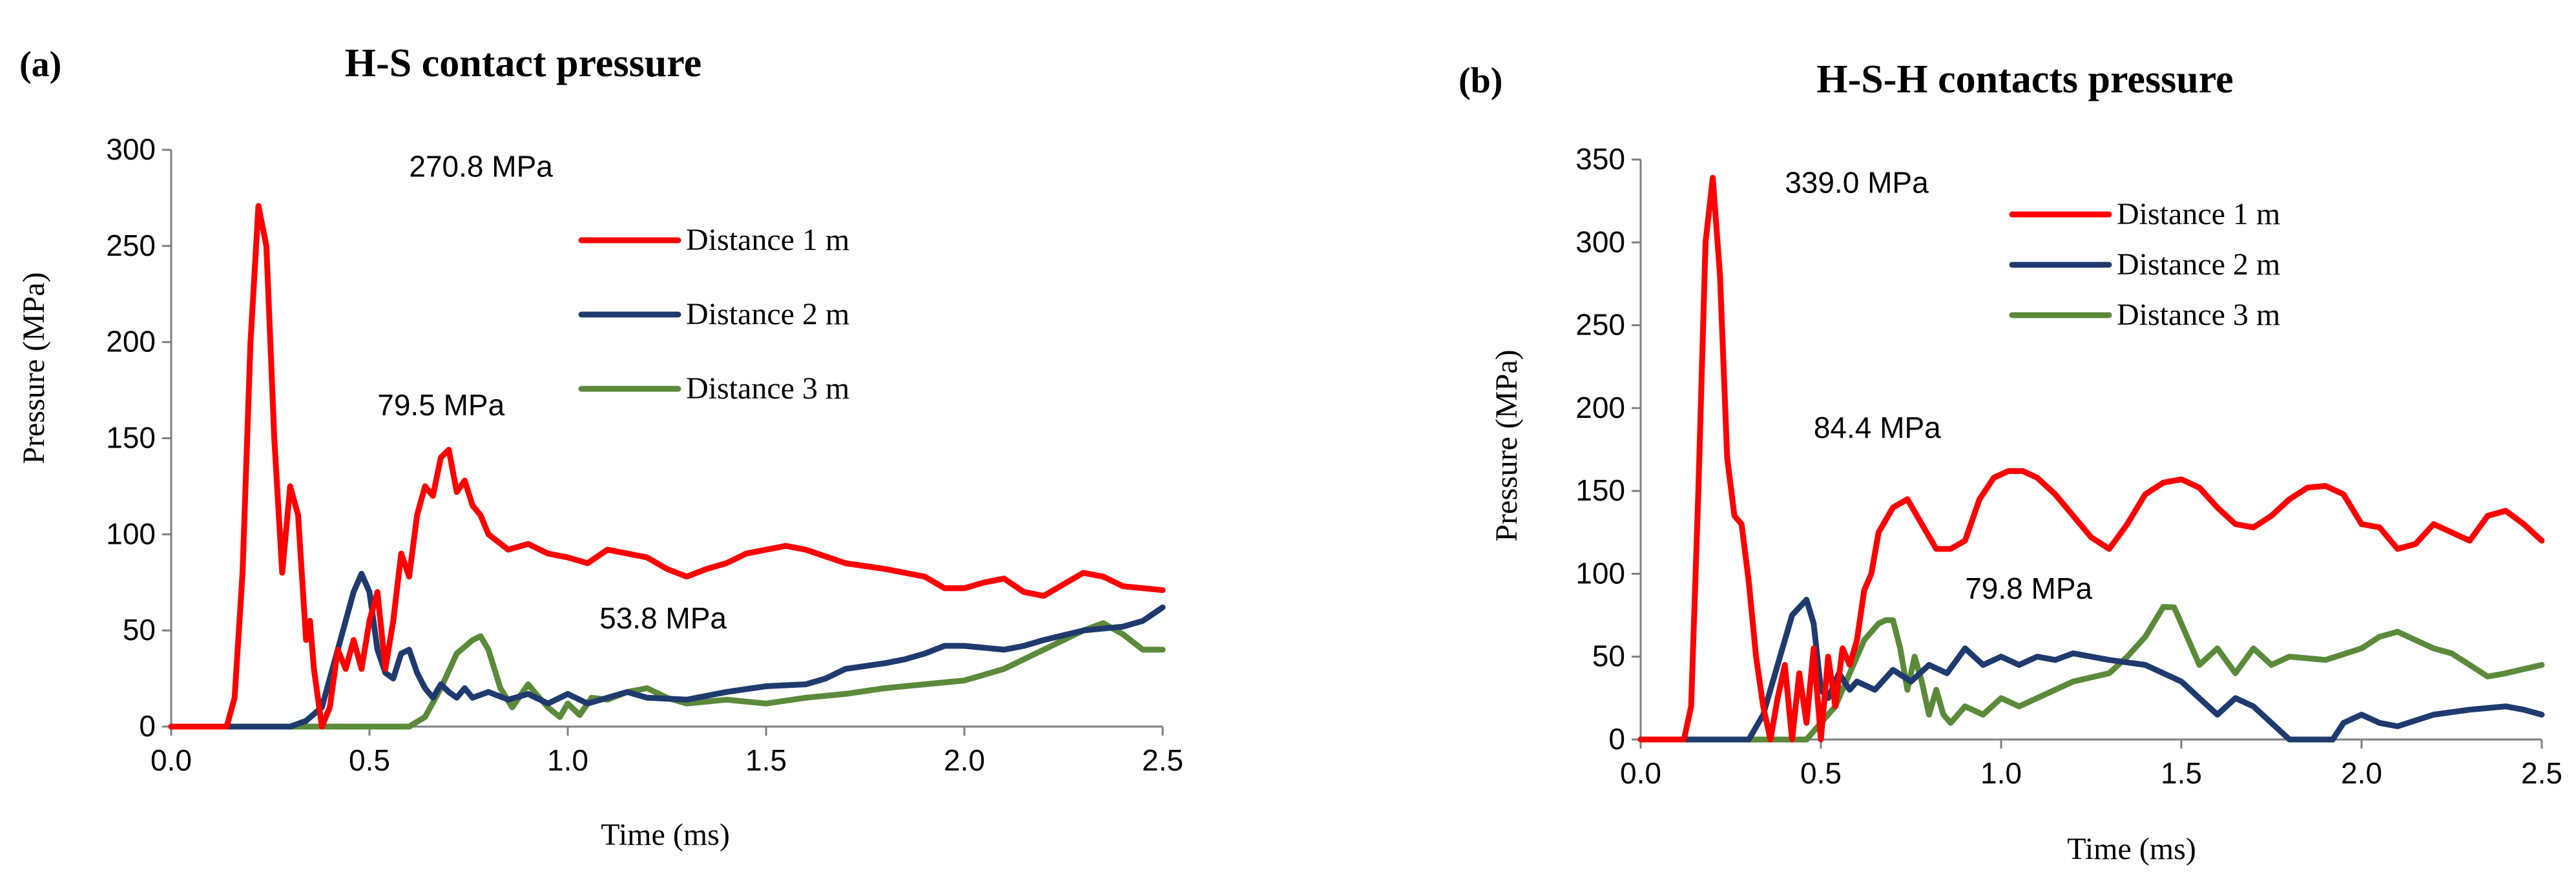 This screenshot has height=890, width=2576. What do you see at coordinates (131, 341) in the screenshot?
I see `y-tick-label-a: 200` at bounding box center [131, 341].